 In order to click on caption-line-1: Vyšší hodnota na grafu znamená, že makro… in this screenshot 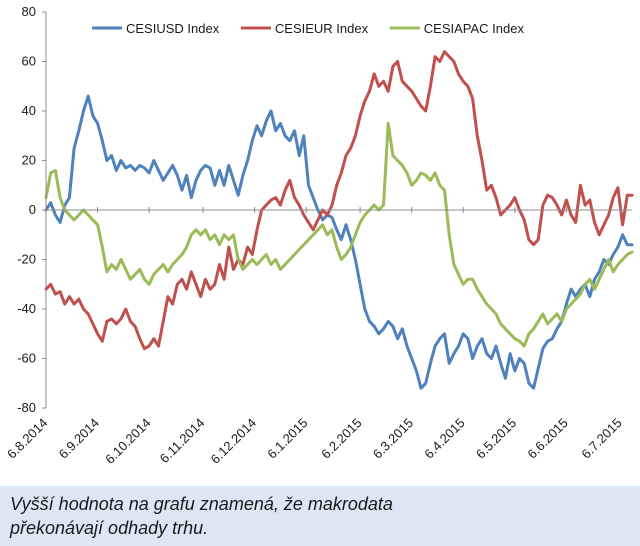, I will do `click(201, 504)`.